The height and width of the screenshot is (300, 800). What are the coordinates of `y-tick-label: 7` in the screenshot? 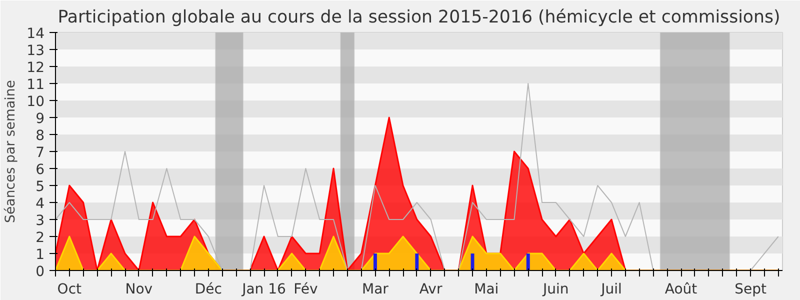 It's located at (40, 153).